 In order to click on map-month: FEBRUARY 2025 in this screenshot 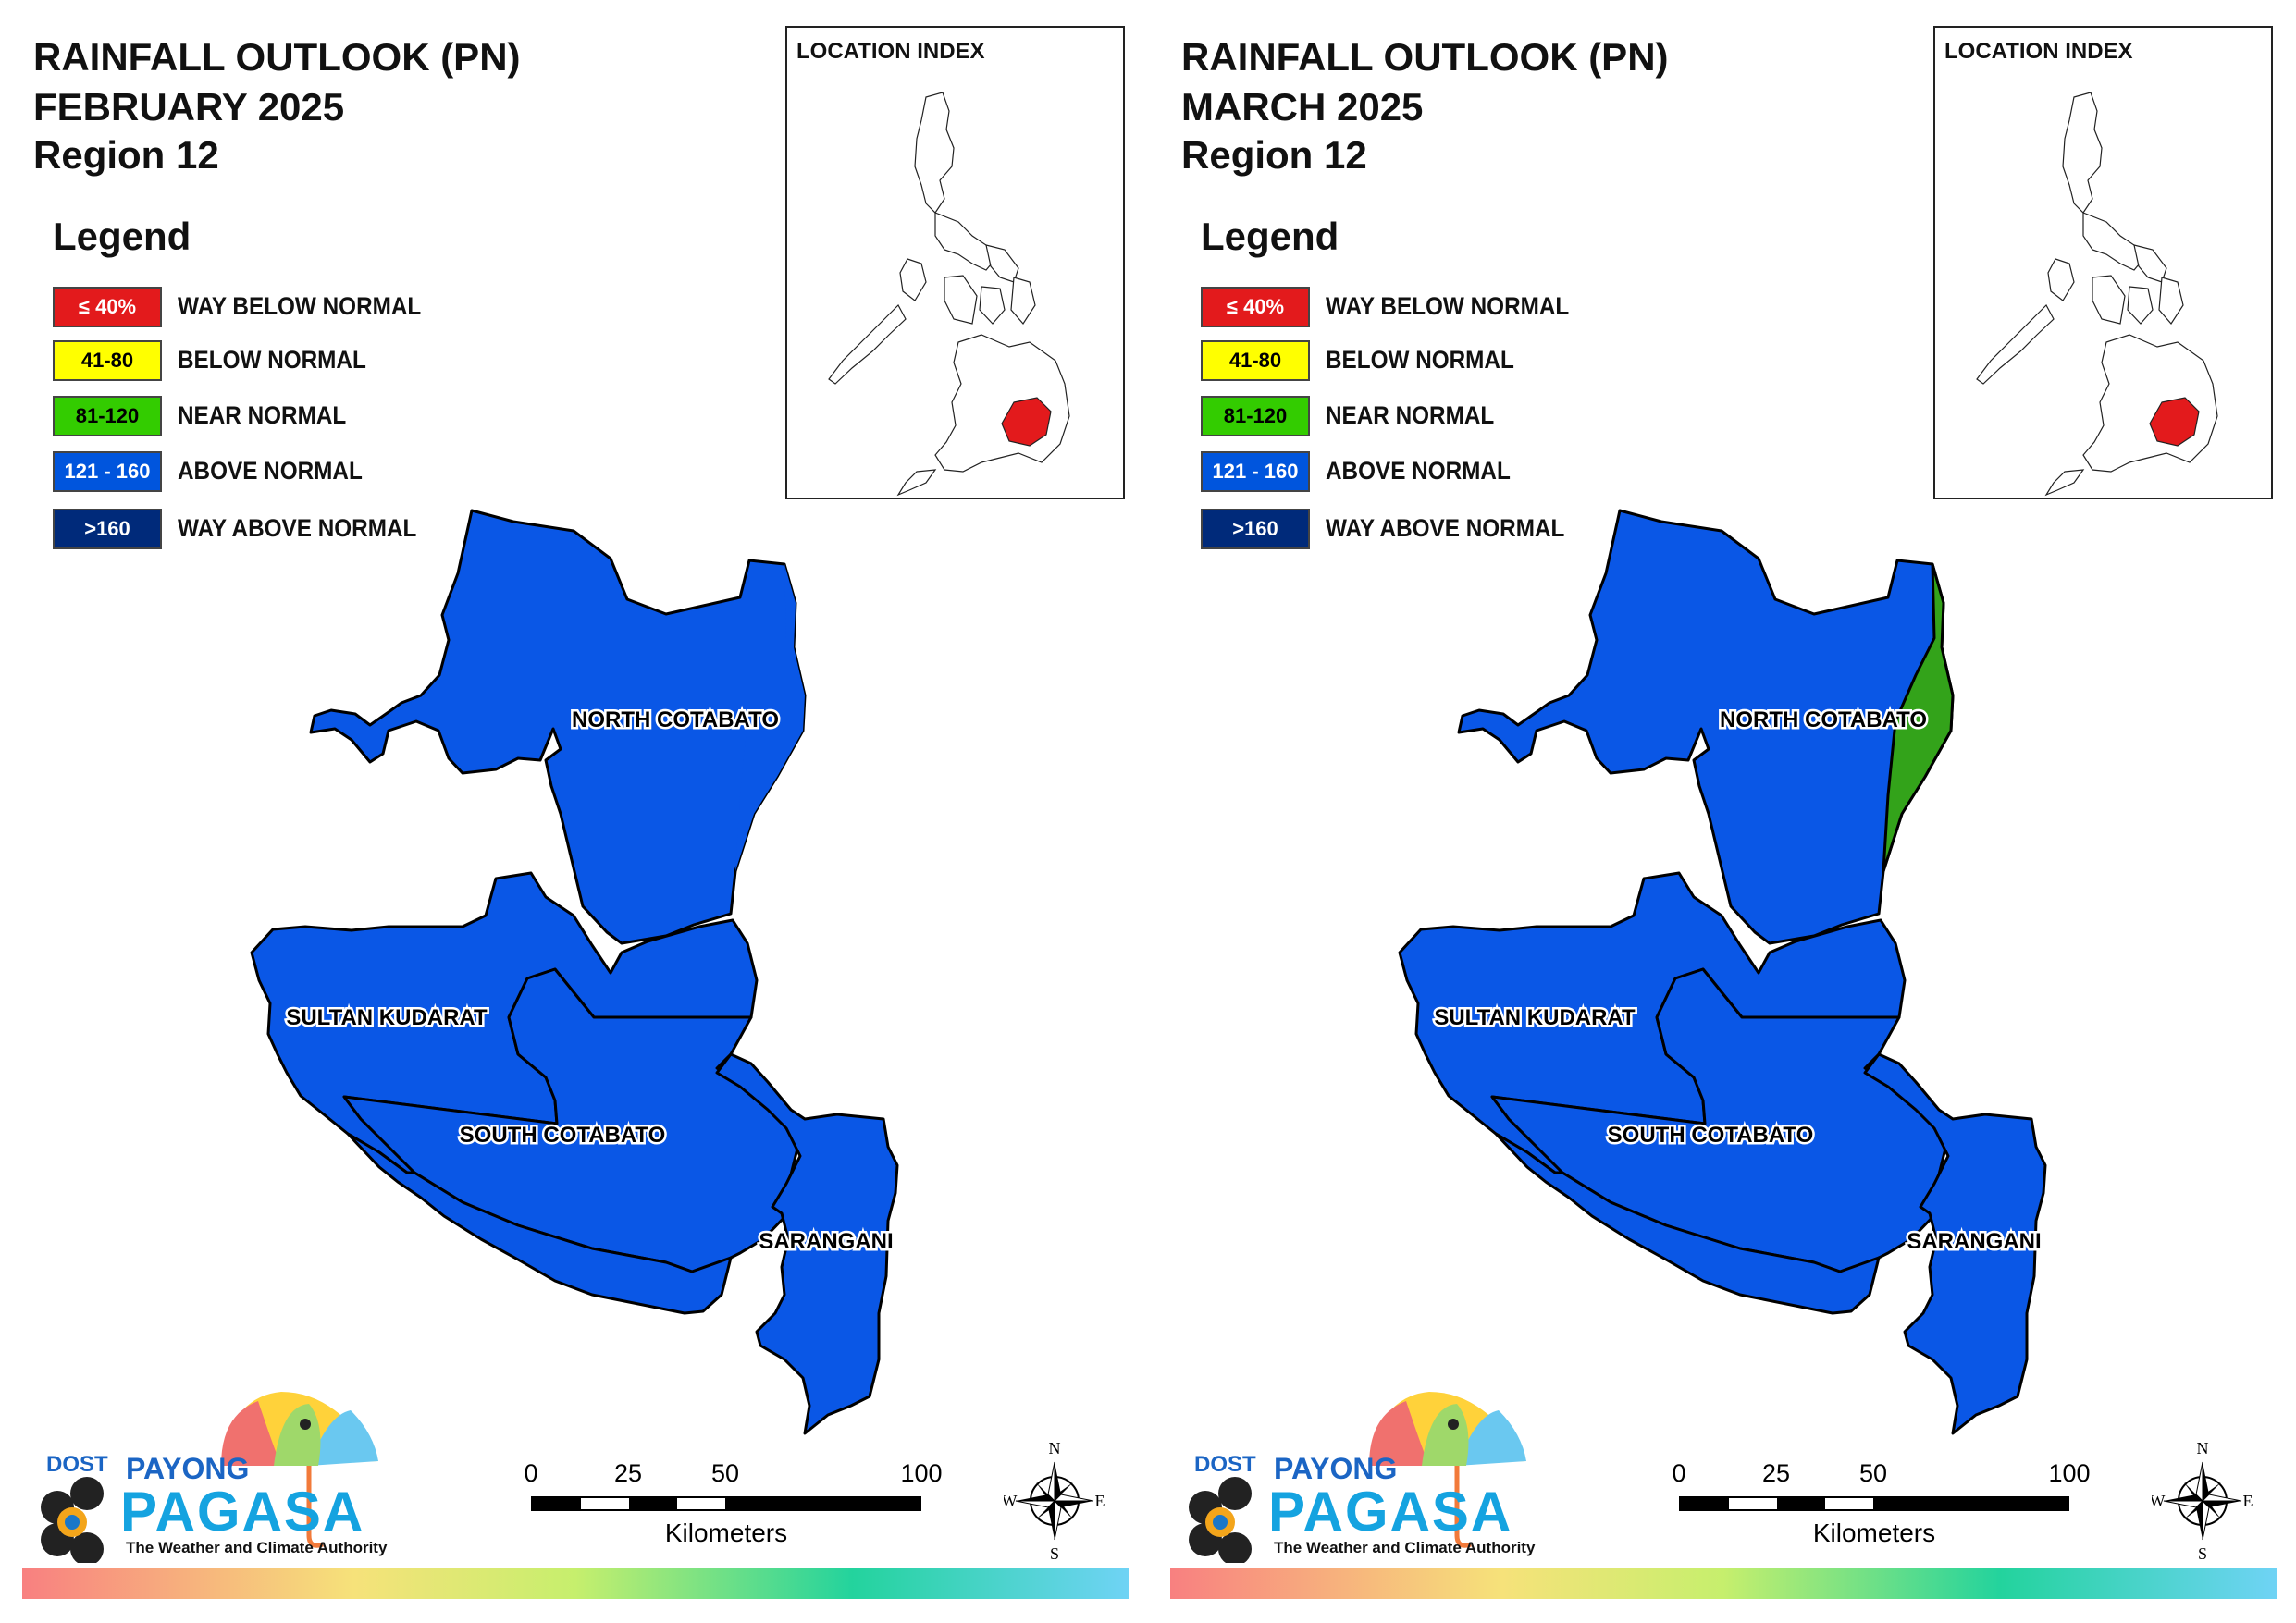, I will do `click(189, 107)`.